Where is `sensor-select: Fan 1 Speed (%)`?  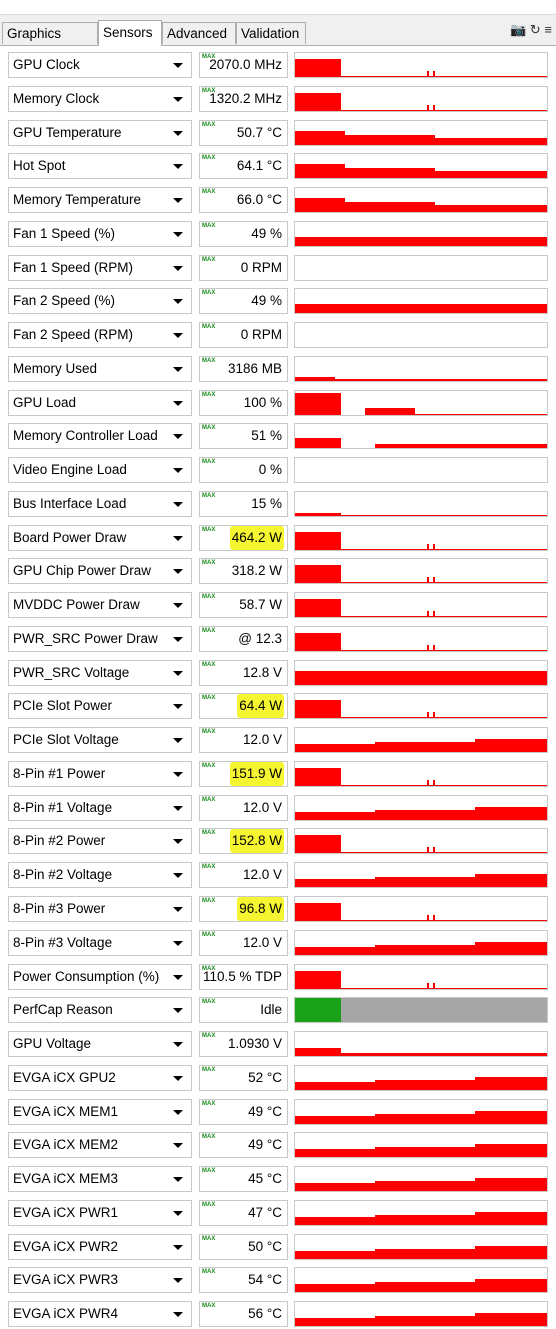
sensor-select: Fan 1 Speed (%) is located at coordinates (100, 233).